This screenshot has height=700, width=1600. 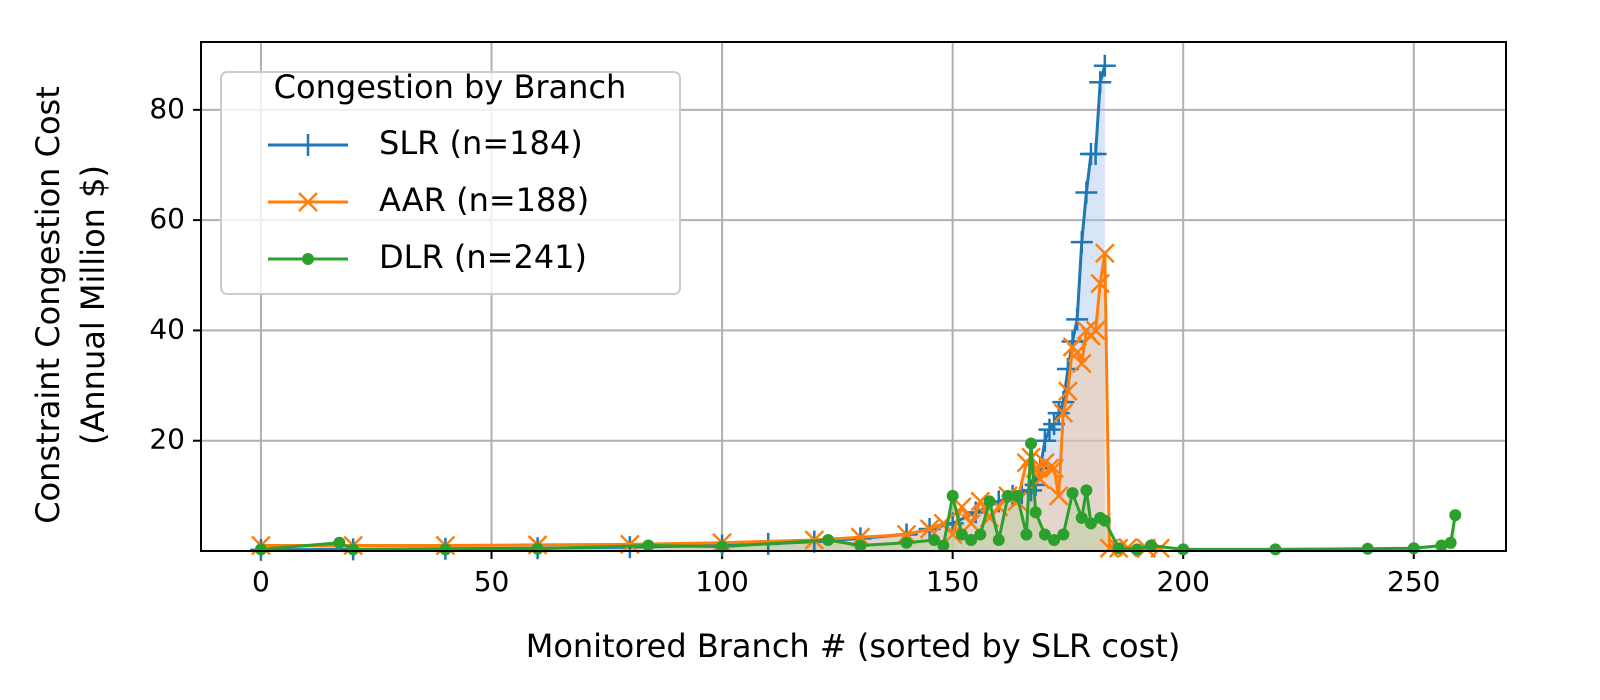 I want to click on legend-label: SLR (n=184), so click(x=481, y=143).